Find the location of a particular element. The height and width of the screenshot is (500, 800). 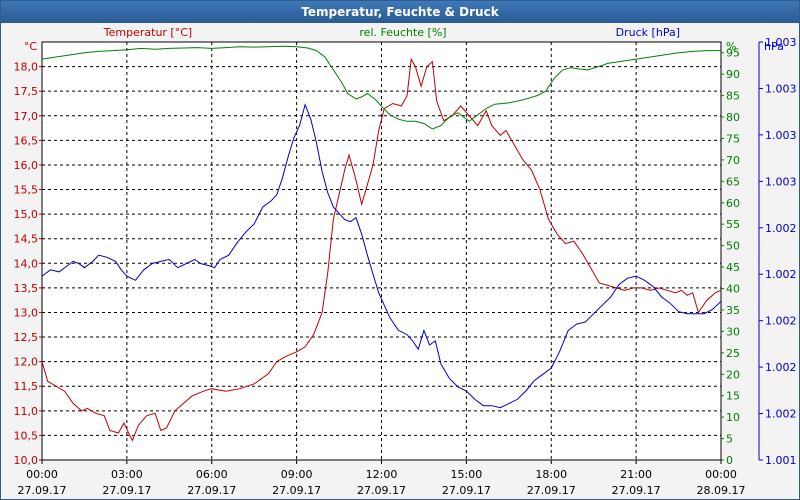

temperature-axis-title: Temperatur [°C] is located at coordinates (147, 32).